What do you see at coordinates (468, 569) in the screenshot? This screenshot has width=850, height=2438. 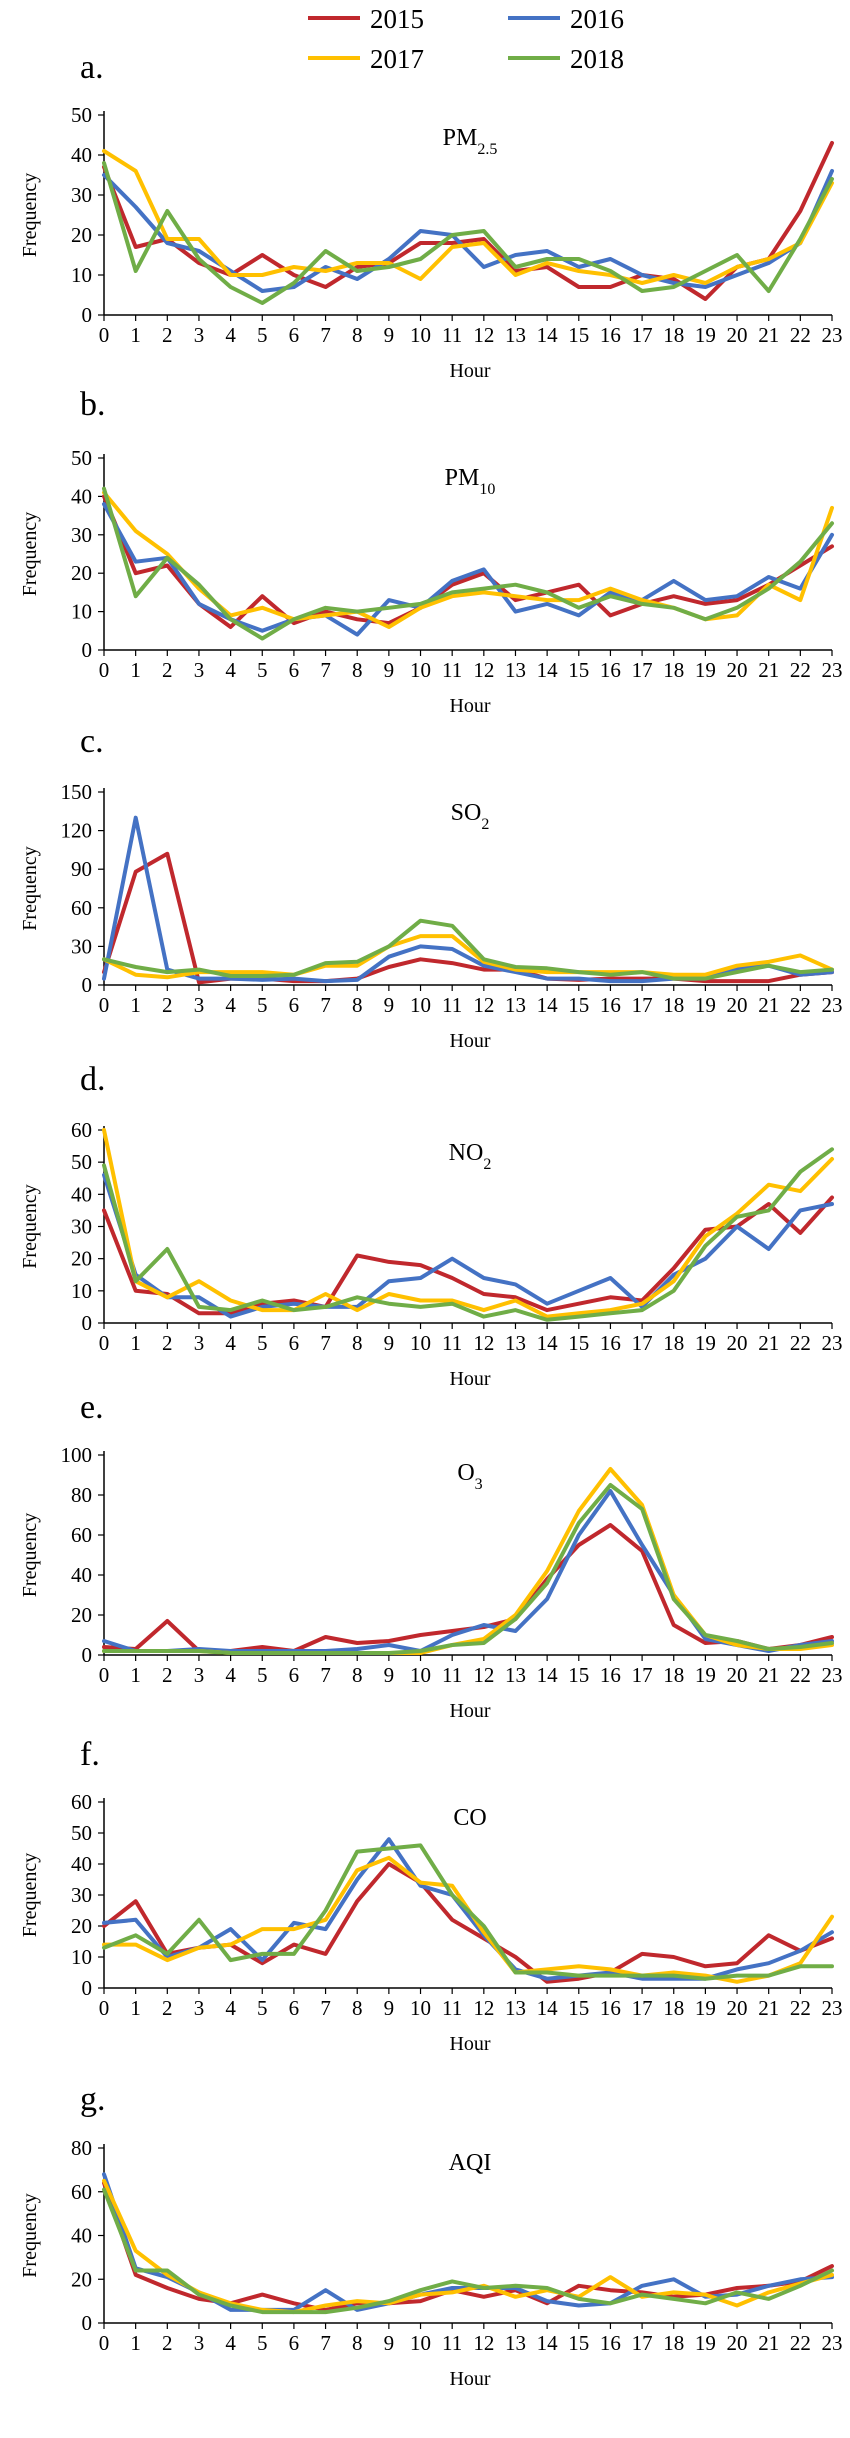 I see `series-line-2016` at bounding box center [468, 569].